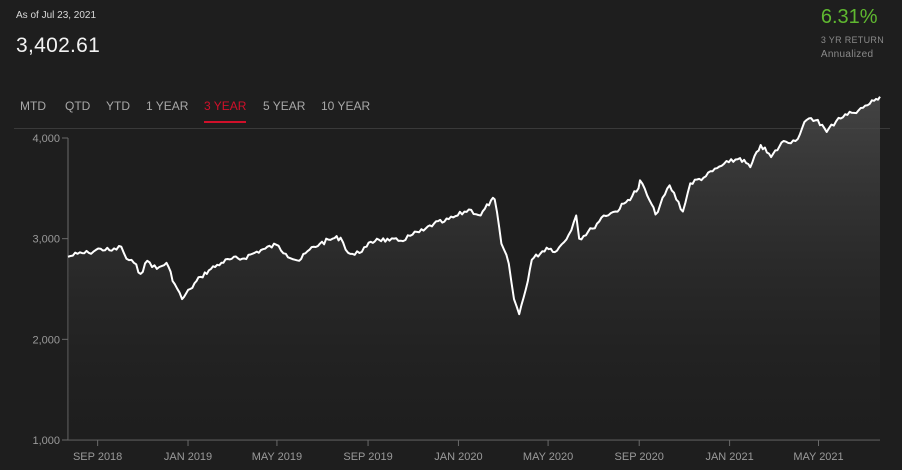 The image size is (902, 470). Describe the element at coordinates (639, 457) in the screenshot. I see `x-tick-label: SEP 2020` at that location.